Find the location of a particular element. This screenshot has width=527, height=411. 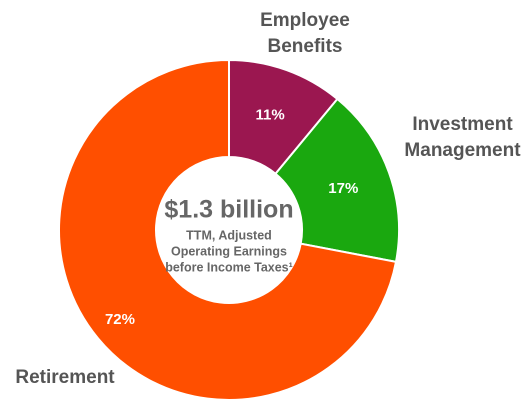

category-label: Employee Benefits is located at coordinates (305, 33).